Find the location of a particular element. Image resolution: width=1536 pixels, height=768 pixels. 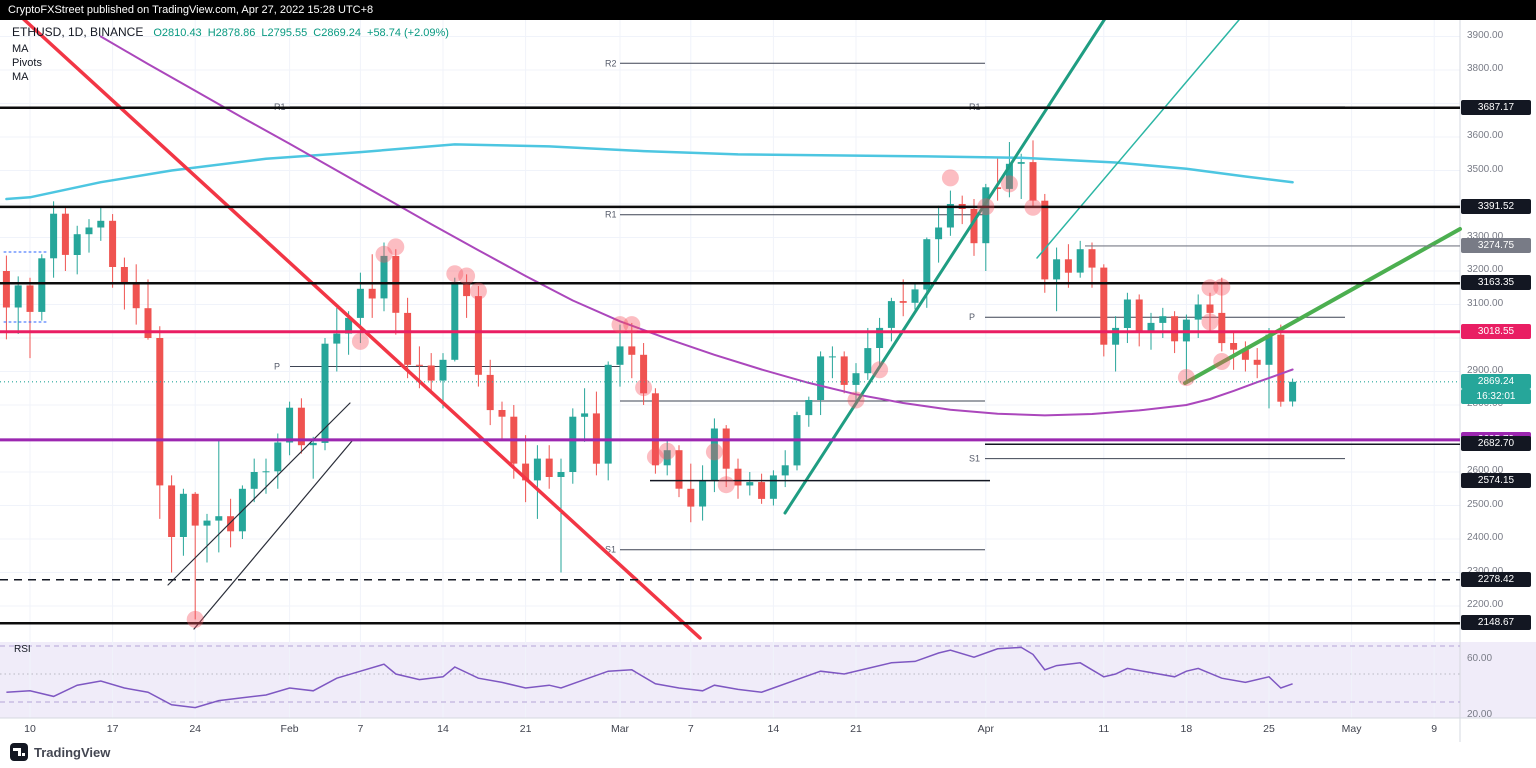

price-tick: 2300.00 is located at coordinates (1485, 571).